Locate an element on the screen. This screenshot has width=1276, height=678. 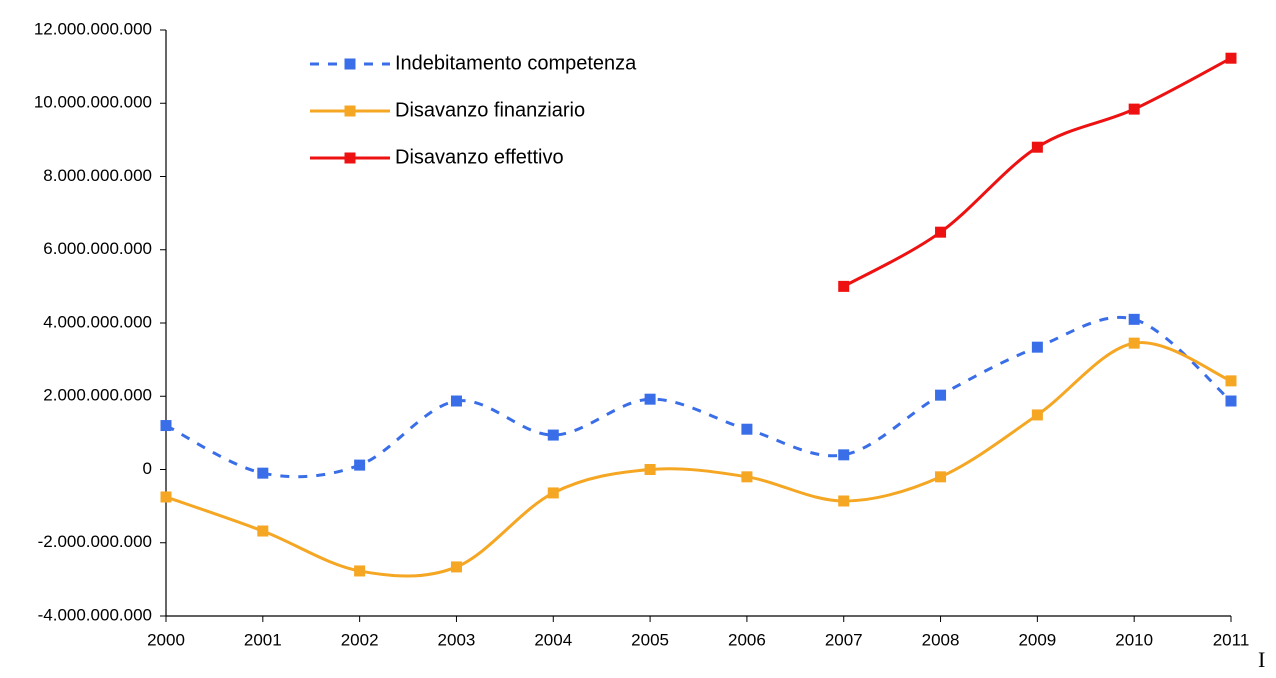
legend-label: Indebitamento competenza is located at coordinates (516, 63).